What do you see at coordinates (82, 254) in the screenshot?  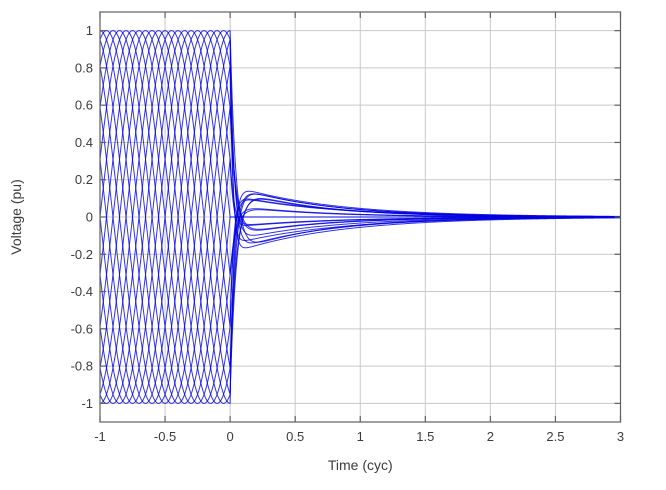 I see `y-tick-label: -0.2` at bounding box center [82, 254].